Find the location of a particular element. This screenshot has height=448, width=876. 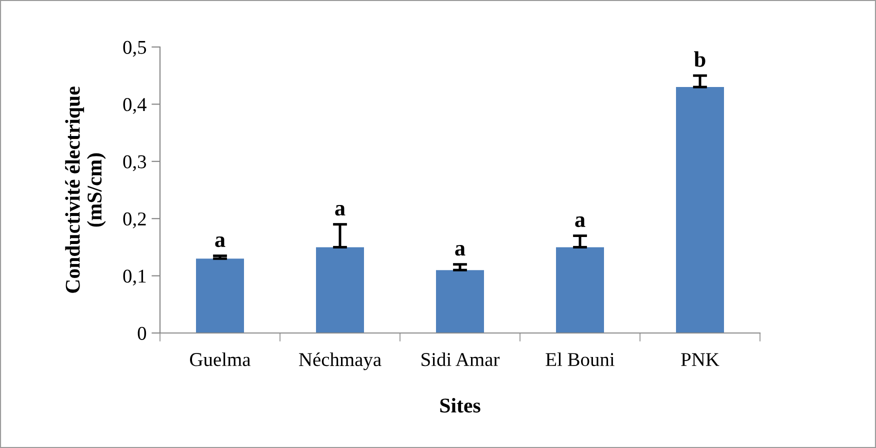

annotation: b is located at coordinates (700, 59).